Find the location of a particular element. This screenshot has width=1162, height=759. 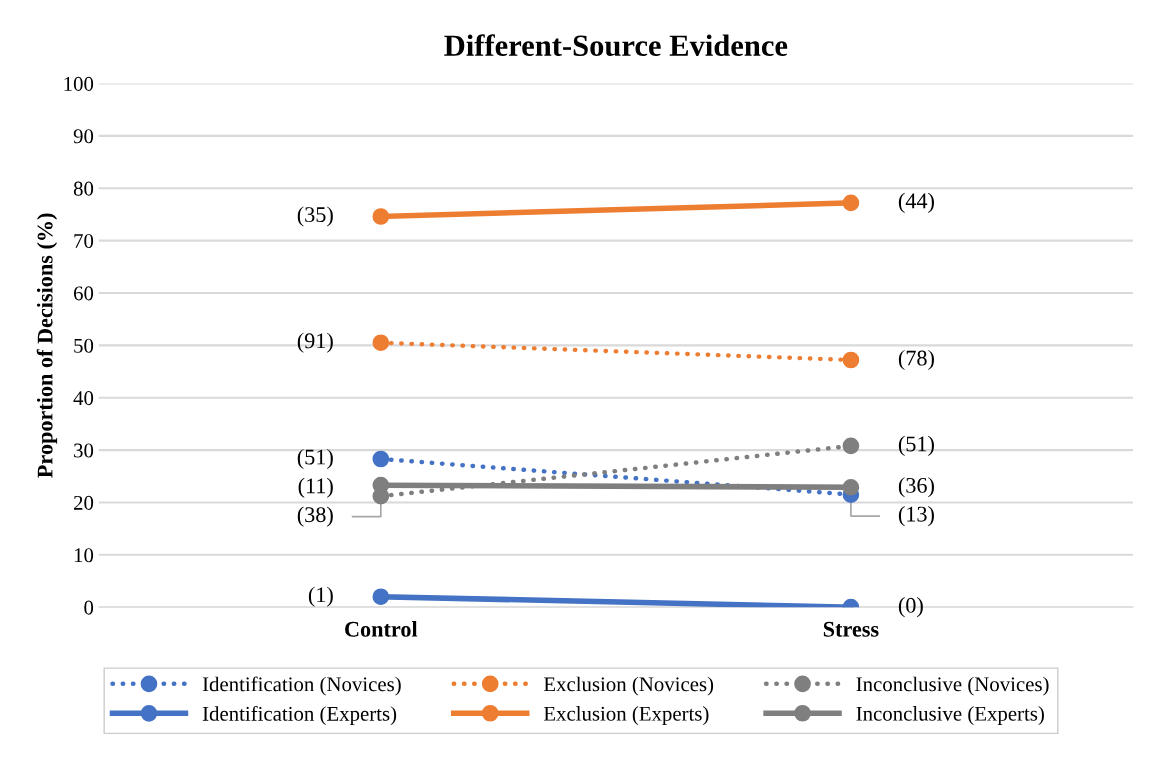

chart-title: Different-Source Evidence is located at coordinates (616, 45).